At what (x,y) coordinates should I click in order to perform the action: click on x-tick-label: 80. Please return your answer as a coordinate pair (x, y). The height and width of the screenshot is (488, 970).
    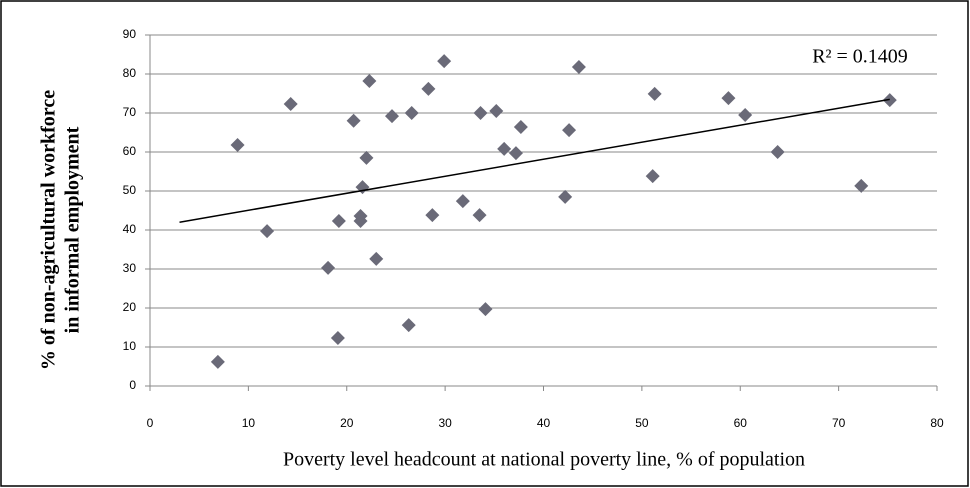
    Looking at the image, I should click on (937, 423).